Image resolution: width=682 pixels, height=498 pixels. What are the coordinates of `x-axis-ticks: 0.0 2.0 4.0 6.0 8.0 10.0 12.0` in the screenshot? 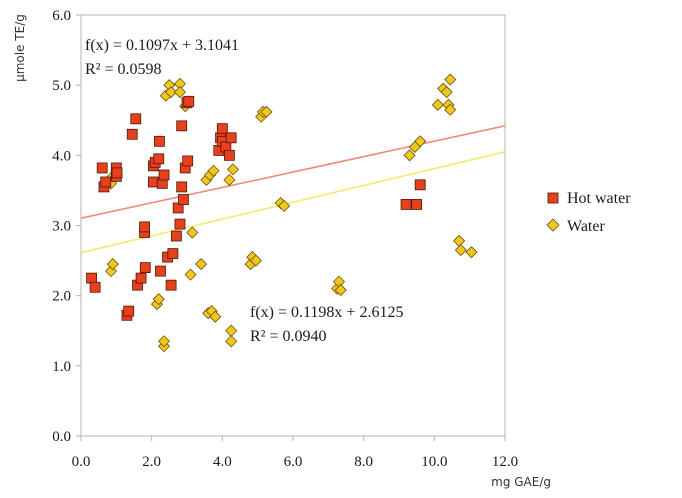 It's located at (295, 453).